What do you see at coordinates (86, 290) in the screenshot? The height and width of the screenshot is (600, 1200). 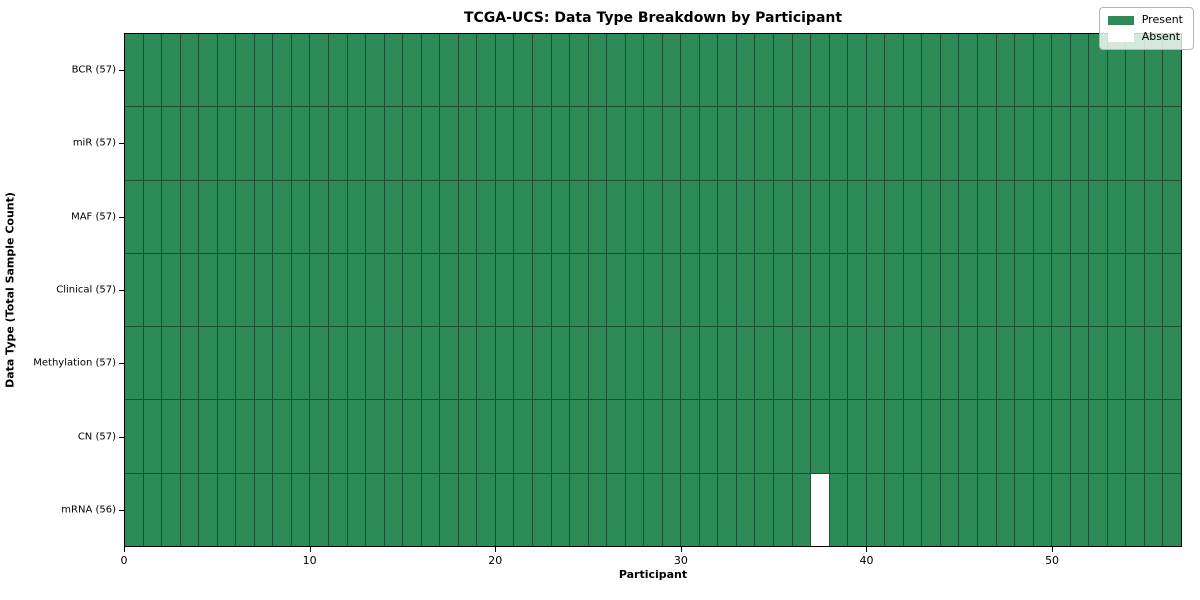 I see `y-tick-label: Clinical (57)` at bounding box center [86, 290].